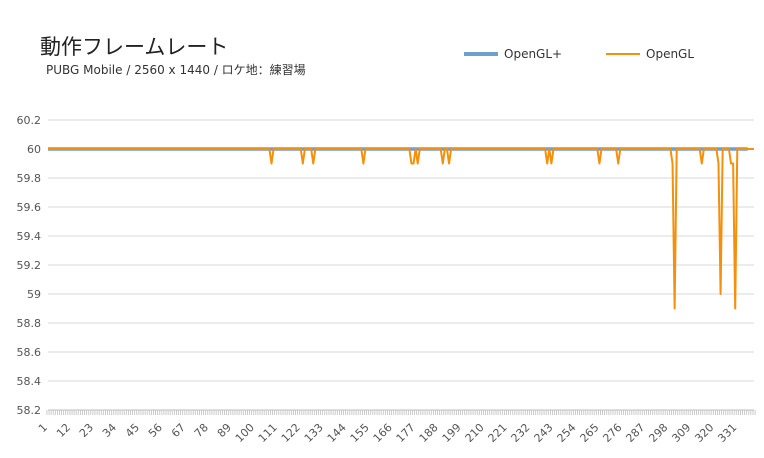 The height and width of the screenshot is (458, 764). Describe the element at coordinates (224, 430) in the screenshot. I see `x-tick-label-8: 89` at that location.